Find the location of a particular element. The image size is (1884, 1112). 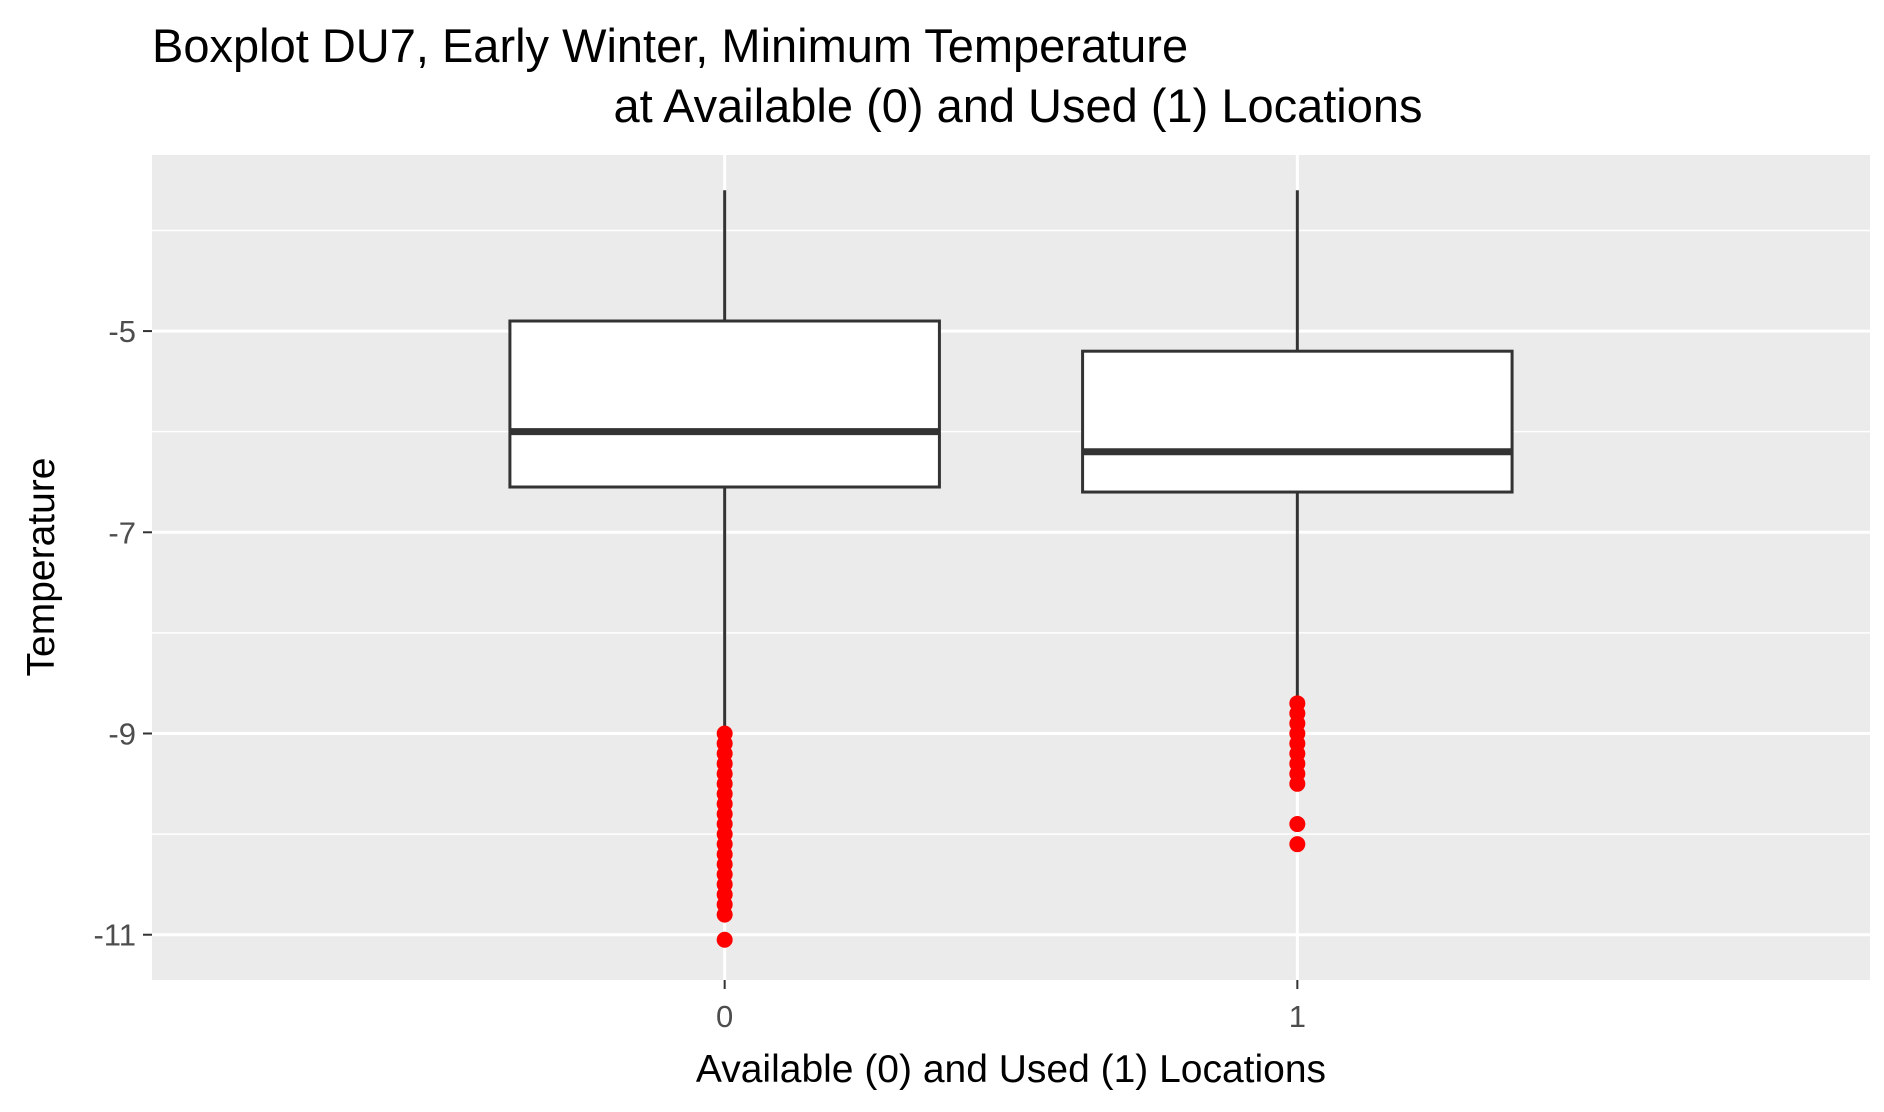

chart-title-line2: at Available (0) and Used (1) Locations is located at coordinates (1017, 105).